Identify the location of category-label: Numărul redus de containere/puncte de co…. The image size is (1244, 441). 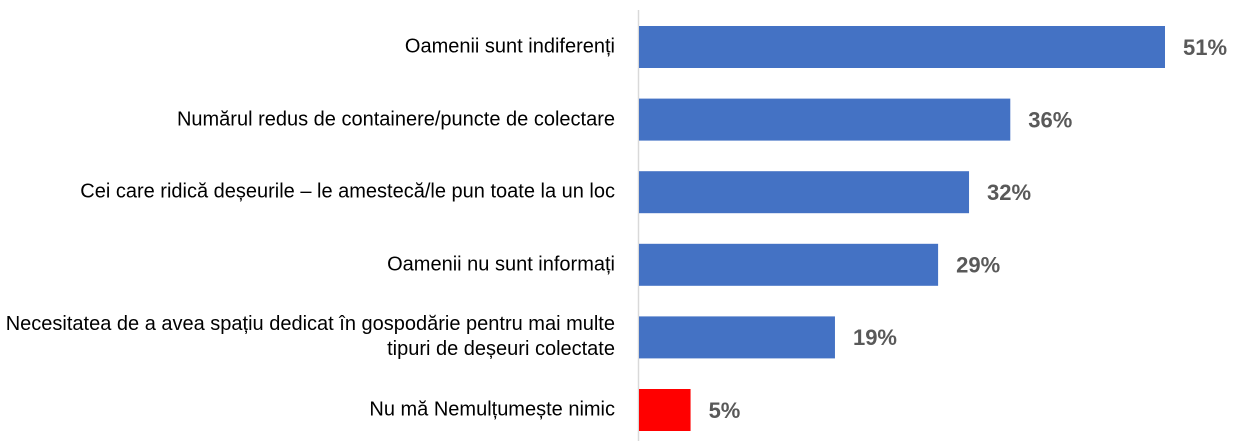
(395, 119).